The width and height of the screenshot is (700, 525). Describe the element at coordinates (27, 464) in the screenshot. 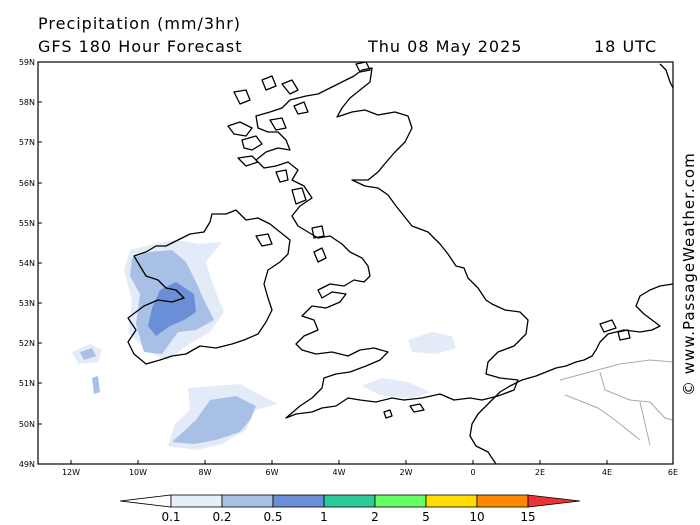

I see `lat-label: 49N` at that location.